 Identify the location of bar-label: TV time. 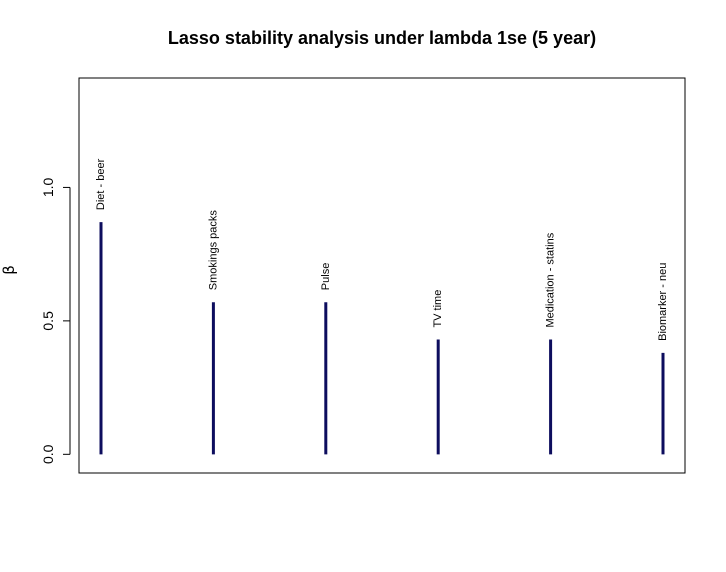
(438, 309).